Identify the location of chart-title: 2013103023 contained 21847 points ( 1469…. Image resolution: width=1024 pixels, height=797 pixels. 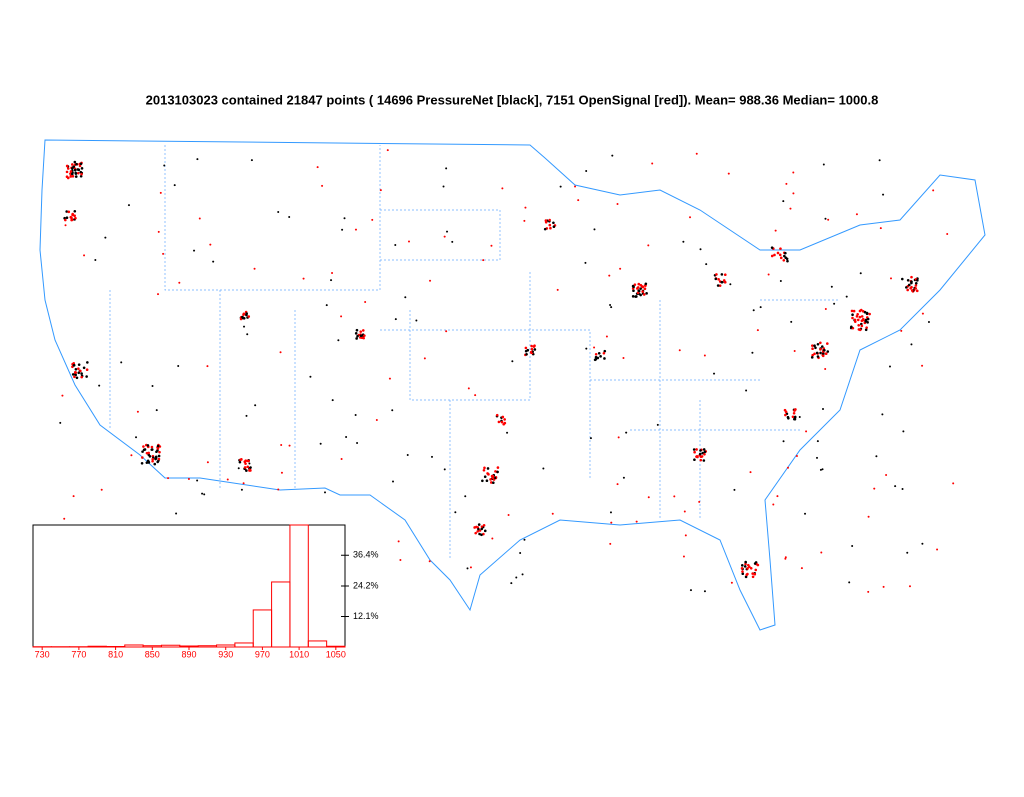
(512, 99).